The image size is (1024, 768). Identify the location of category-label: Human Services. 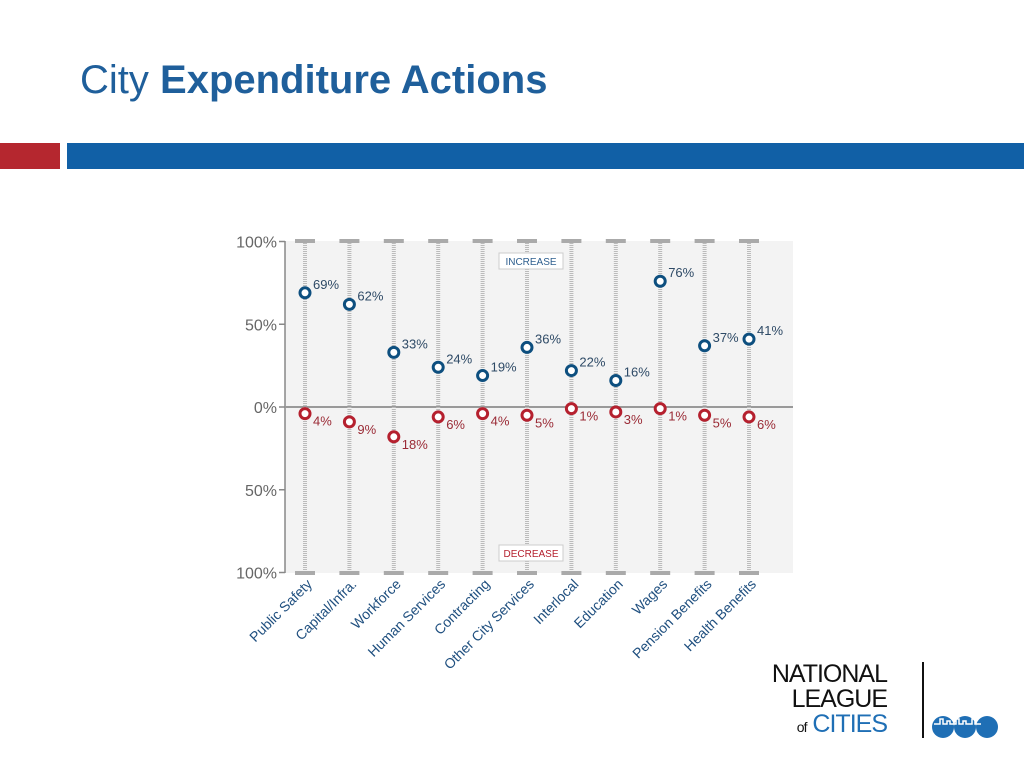
(406, 618).